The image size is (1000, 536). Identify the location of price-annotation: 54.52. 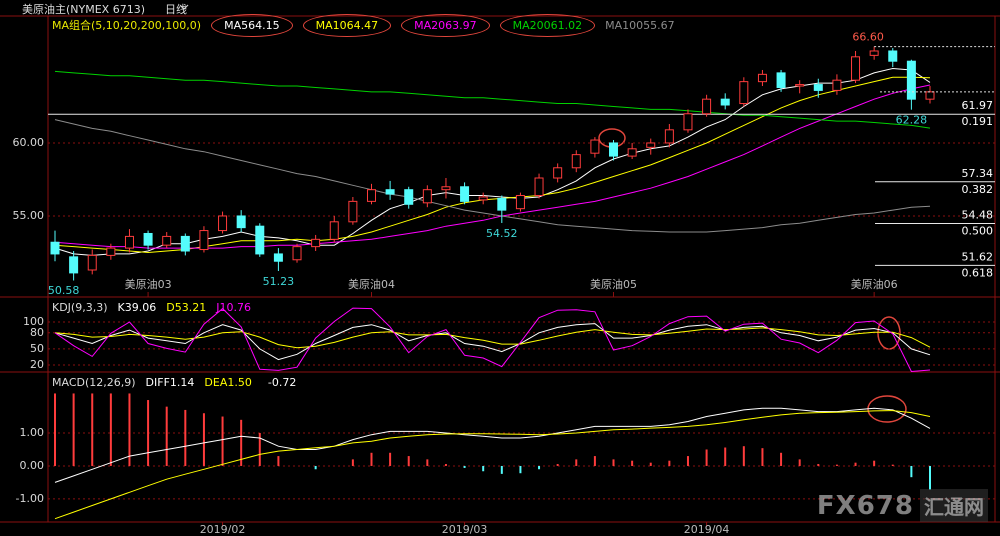
(502, 233).